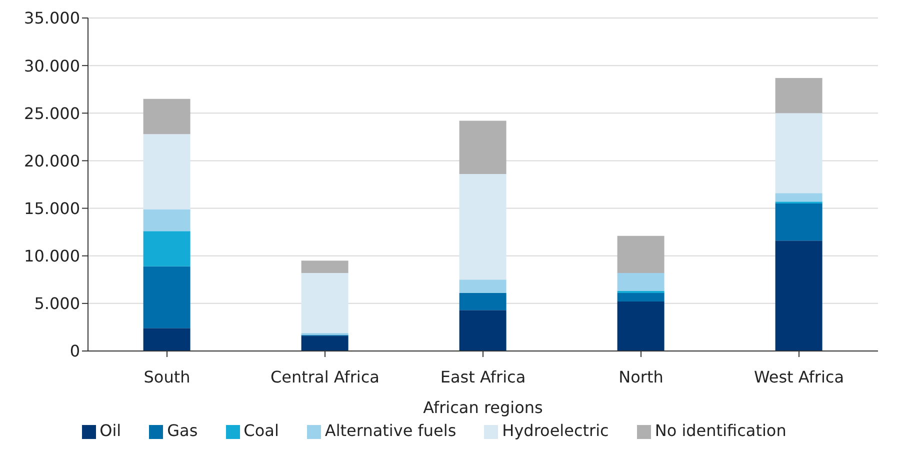  Describe the element at coordinates (52, 113) in the screenshot. I see `y-tick-label: 25.000` at that location.